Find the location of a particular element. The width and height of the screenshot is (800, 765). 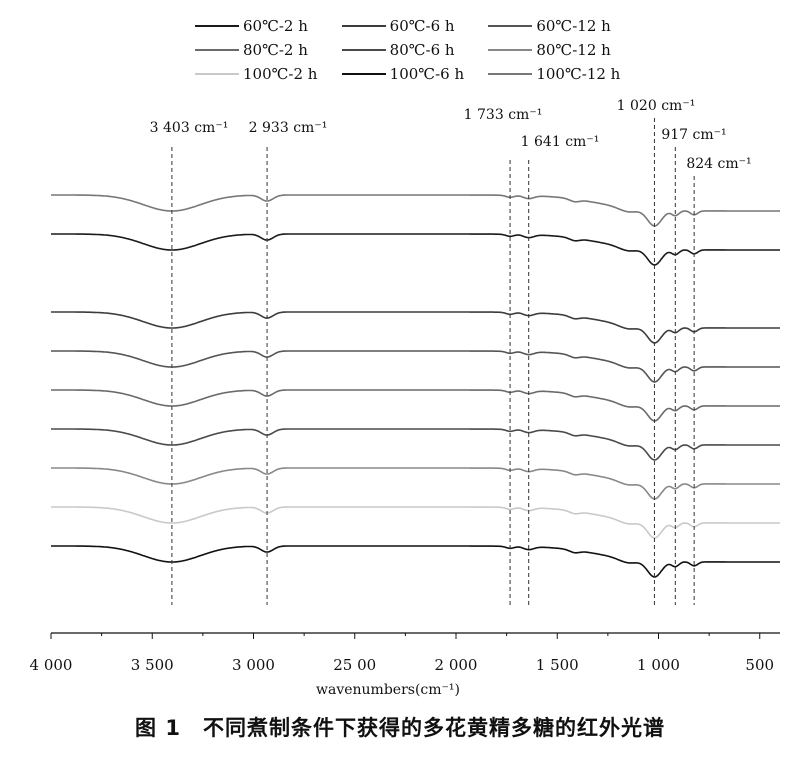

x-tick-label: 3 000 is located at coordinates (253, 665).